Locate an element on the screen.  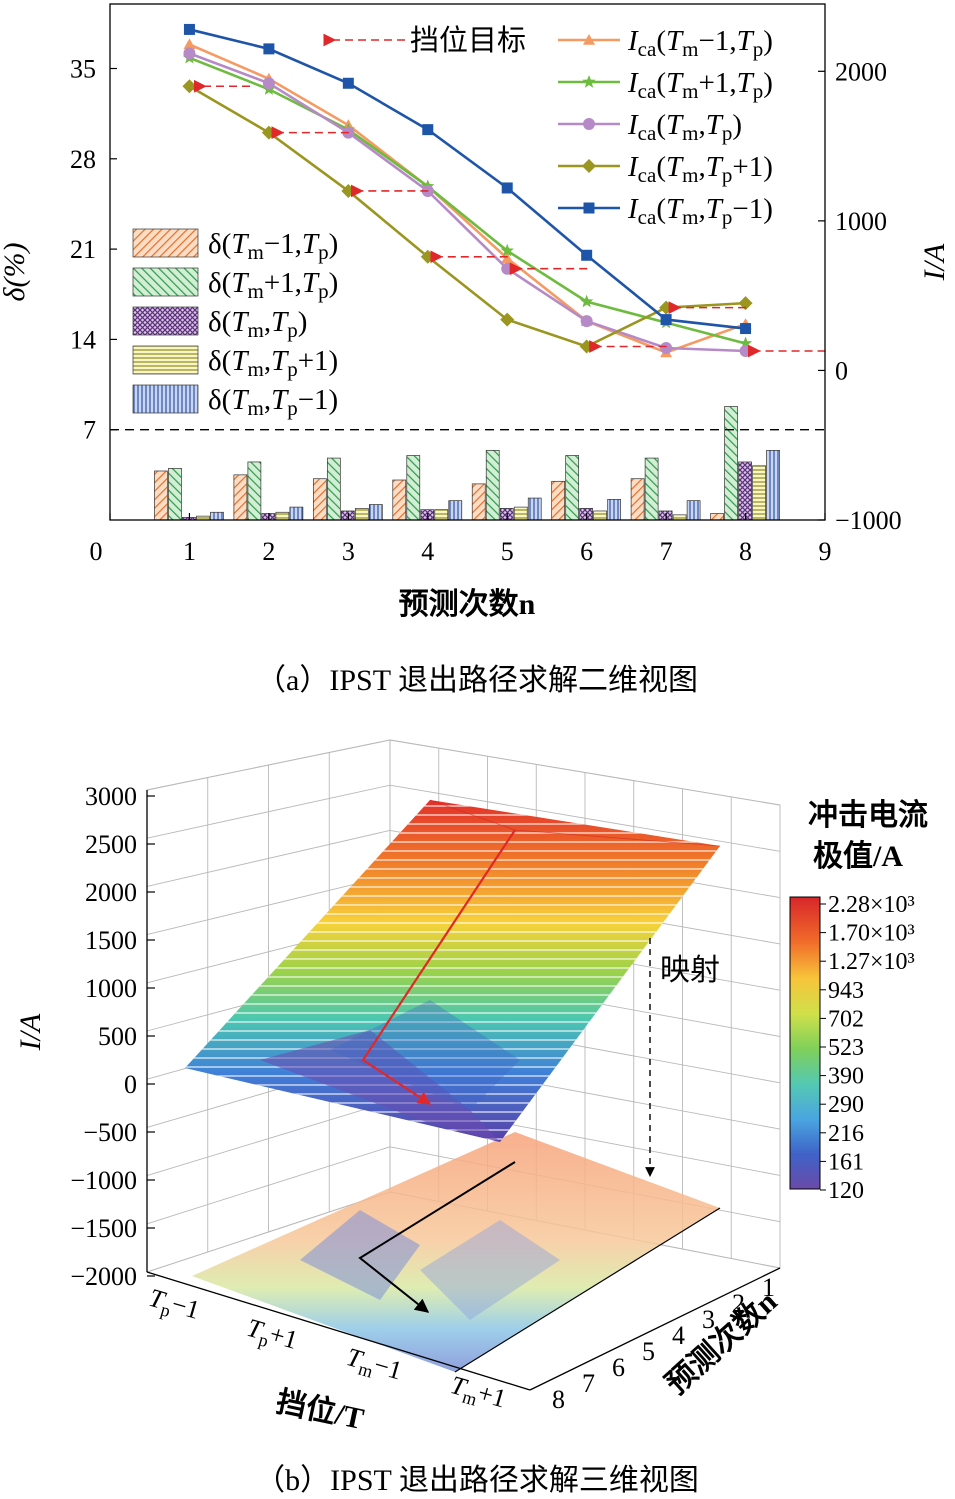
surface-exit-path is located at coordinates (438, 967).